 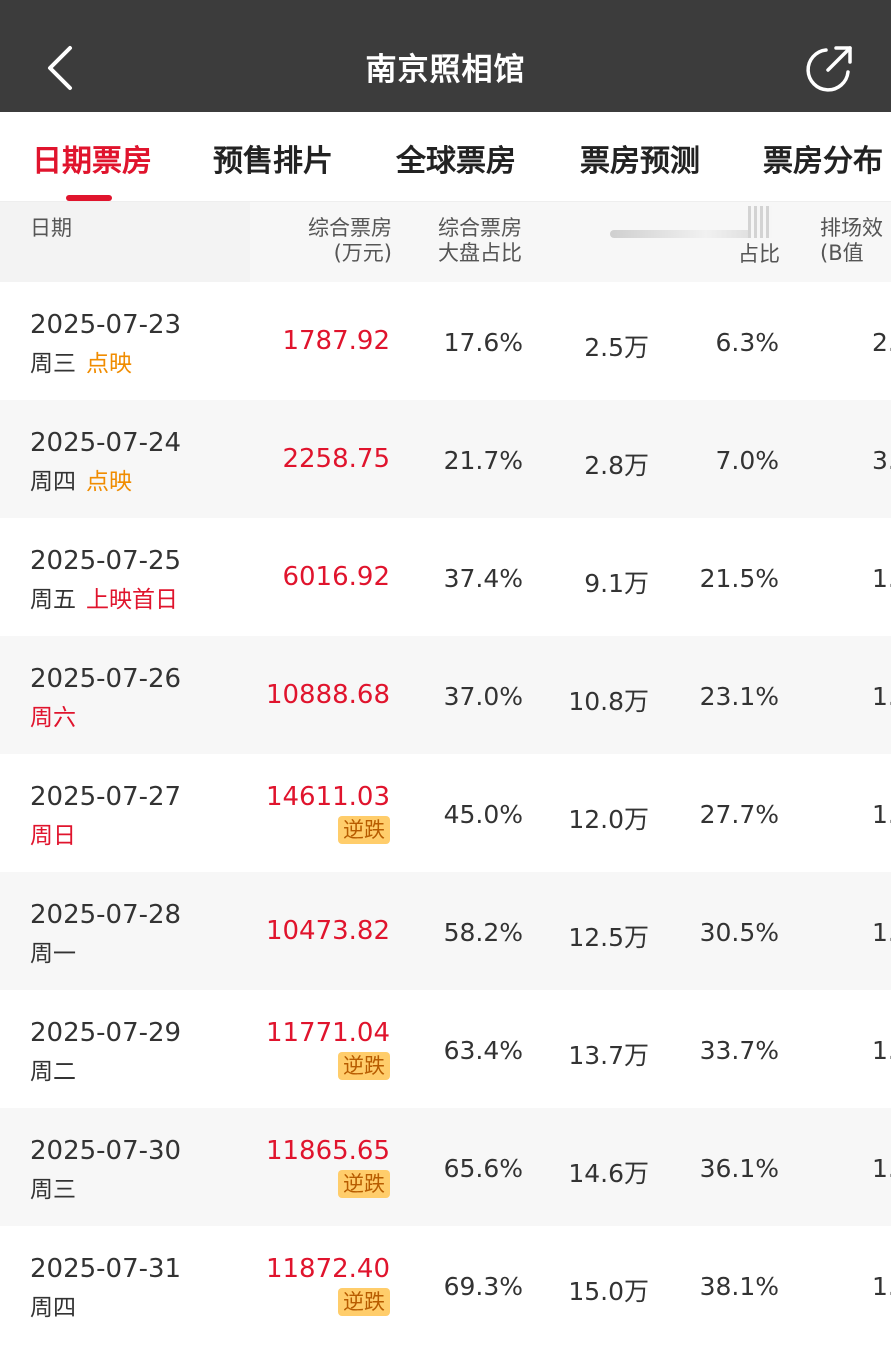 I want to click on header-box-office: 综合票房 (万元), so click(x=350, y=240).